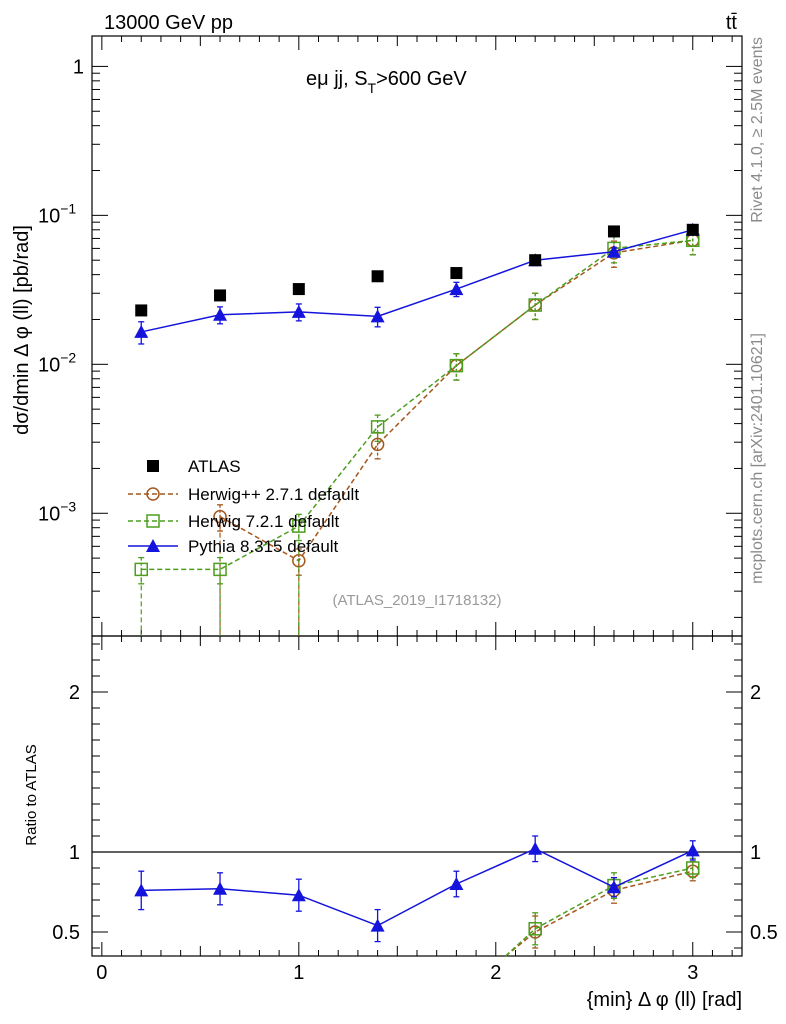 The width and height of the screenshot is (786, 1024). I want to click on mcplots-label: mcplots.cern.ch [arXiv:2401.10621], so click(757, 458).